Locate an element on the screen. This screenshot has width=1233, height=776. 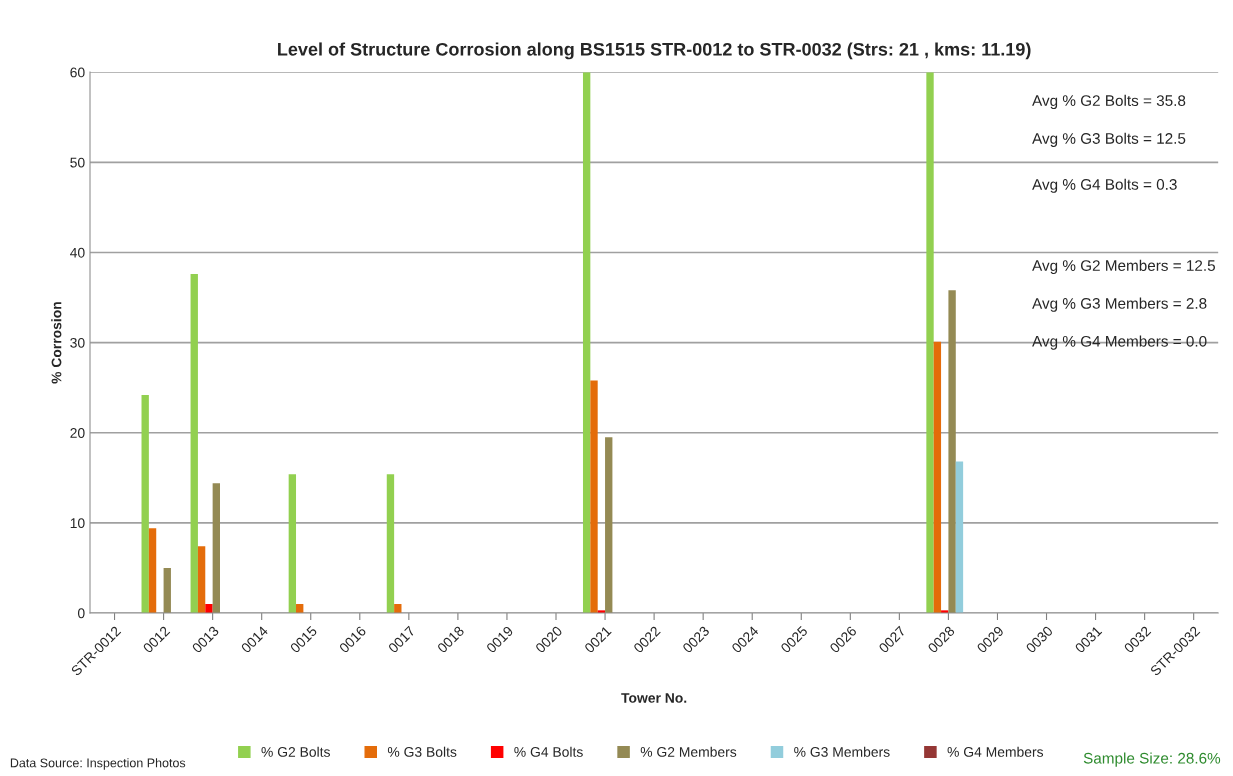
text: Sample Size: 28.6% is located at coordinates (1152, 759).